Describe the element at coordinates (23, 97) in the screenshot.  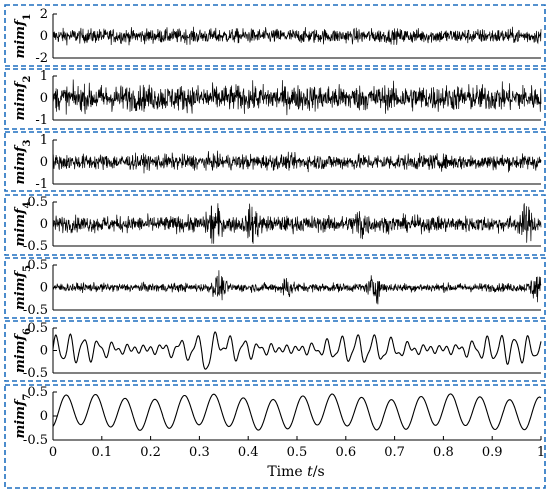
I see `y-axis-label: mimf2` at that location.